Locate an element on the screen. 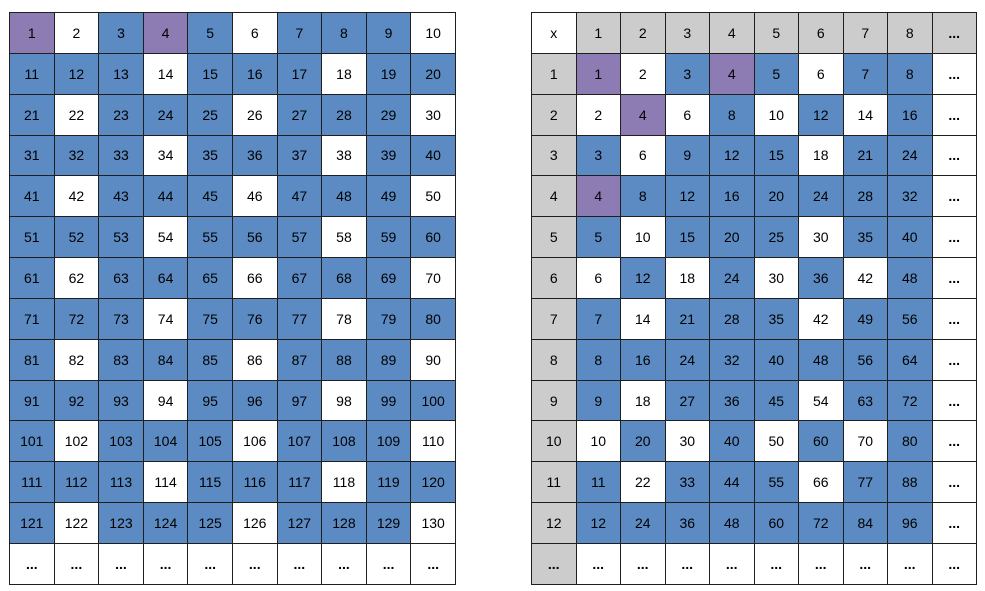  hundred-grid-cell: 38 is located at coordinates (344, 155).